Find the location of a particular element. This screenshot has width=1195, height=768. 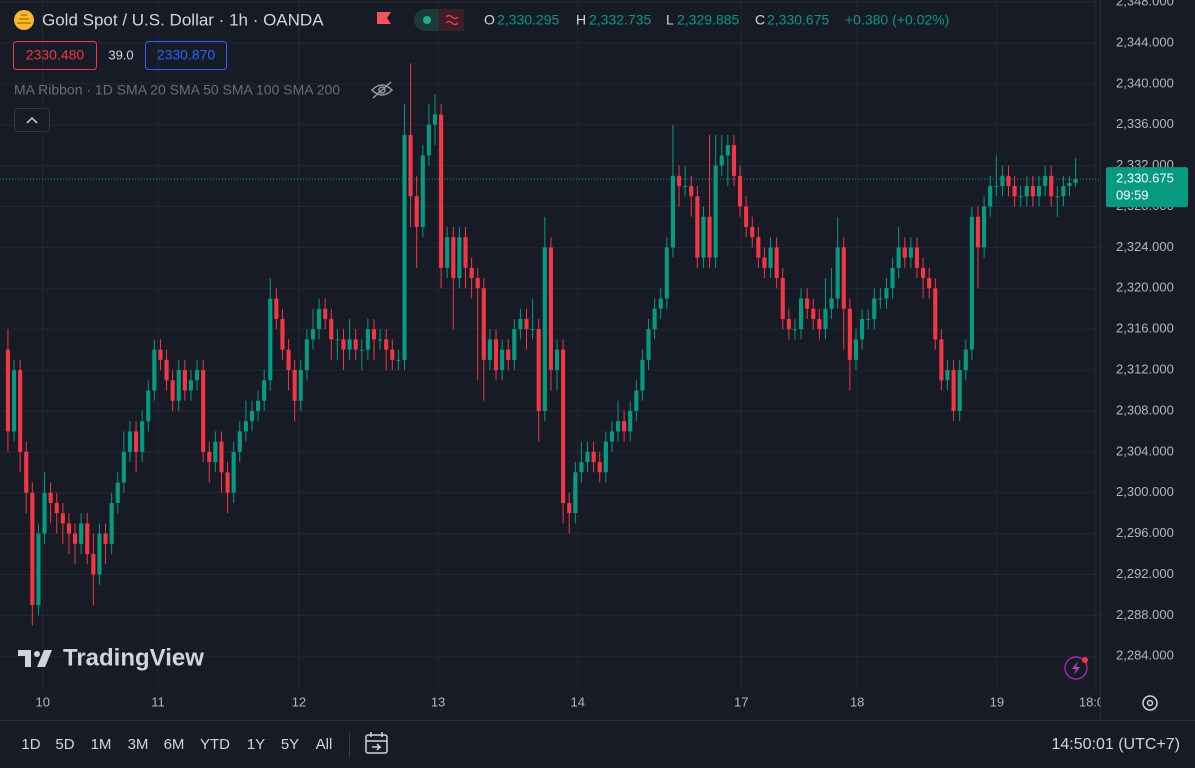

last-price-label: 2,330.675 is located at coordinates (1145, 178).